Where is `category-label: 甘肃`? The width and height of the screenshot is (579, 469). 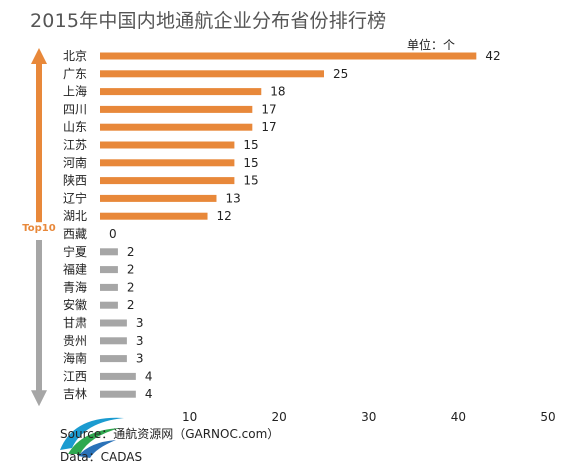 category-label: 甘肃 is located at coordinates (75, 323).